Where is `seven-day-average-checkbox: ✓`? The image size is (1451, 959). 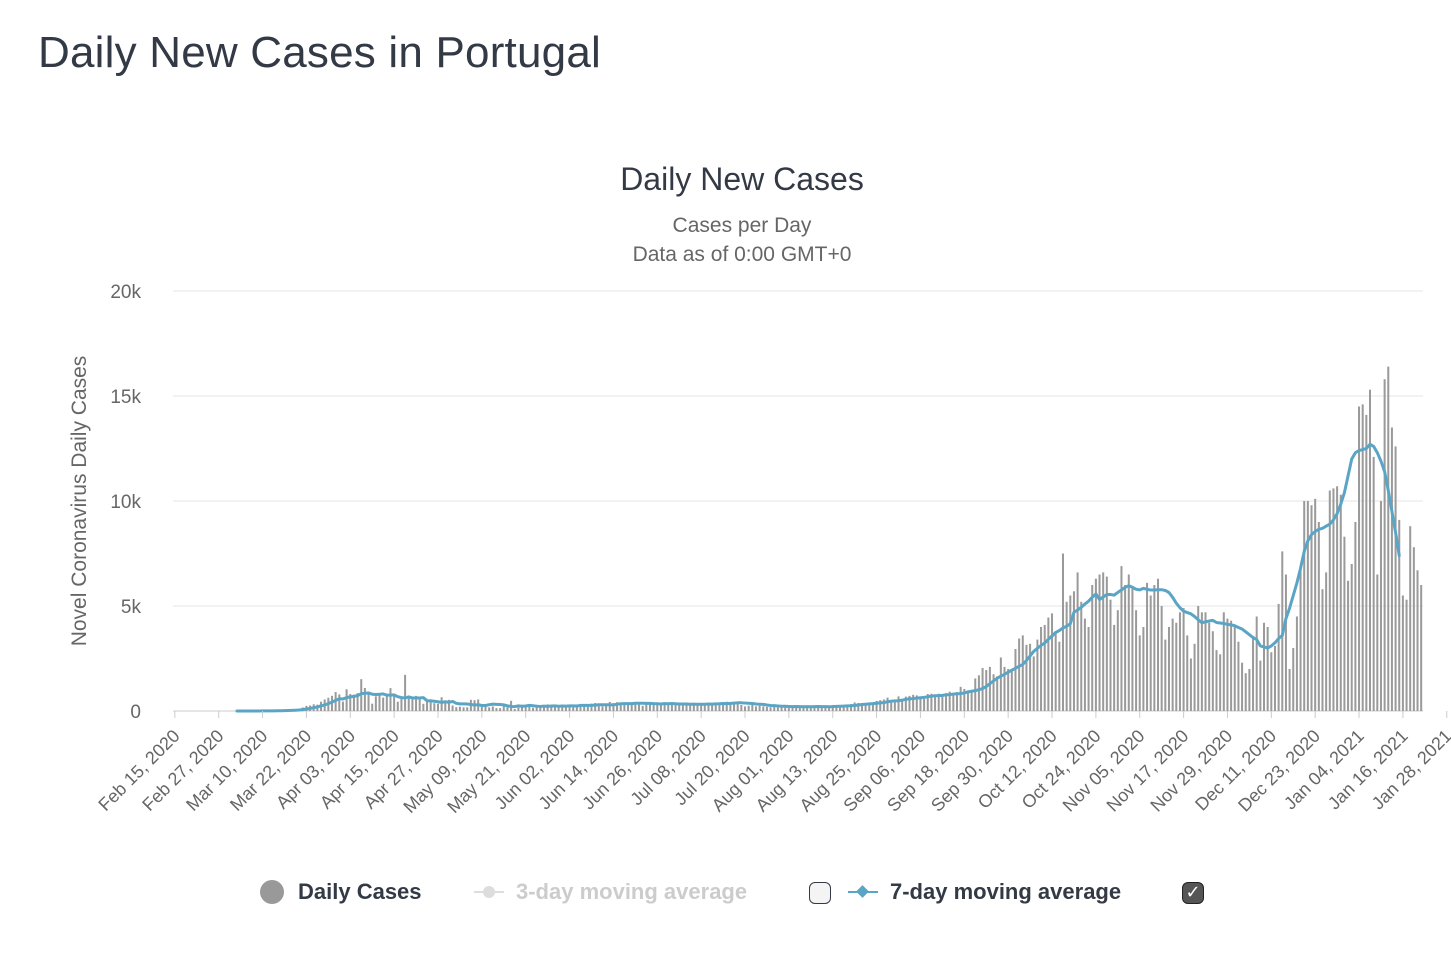
seven-day-average-checkbox: ✓ is located at coordinates (1193, 893).